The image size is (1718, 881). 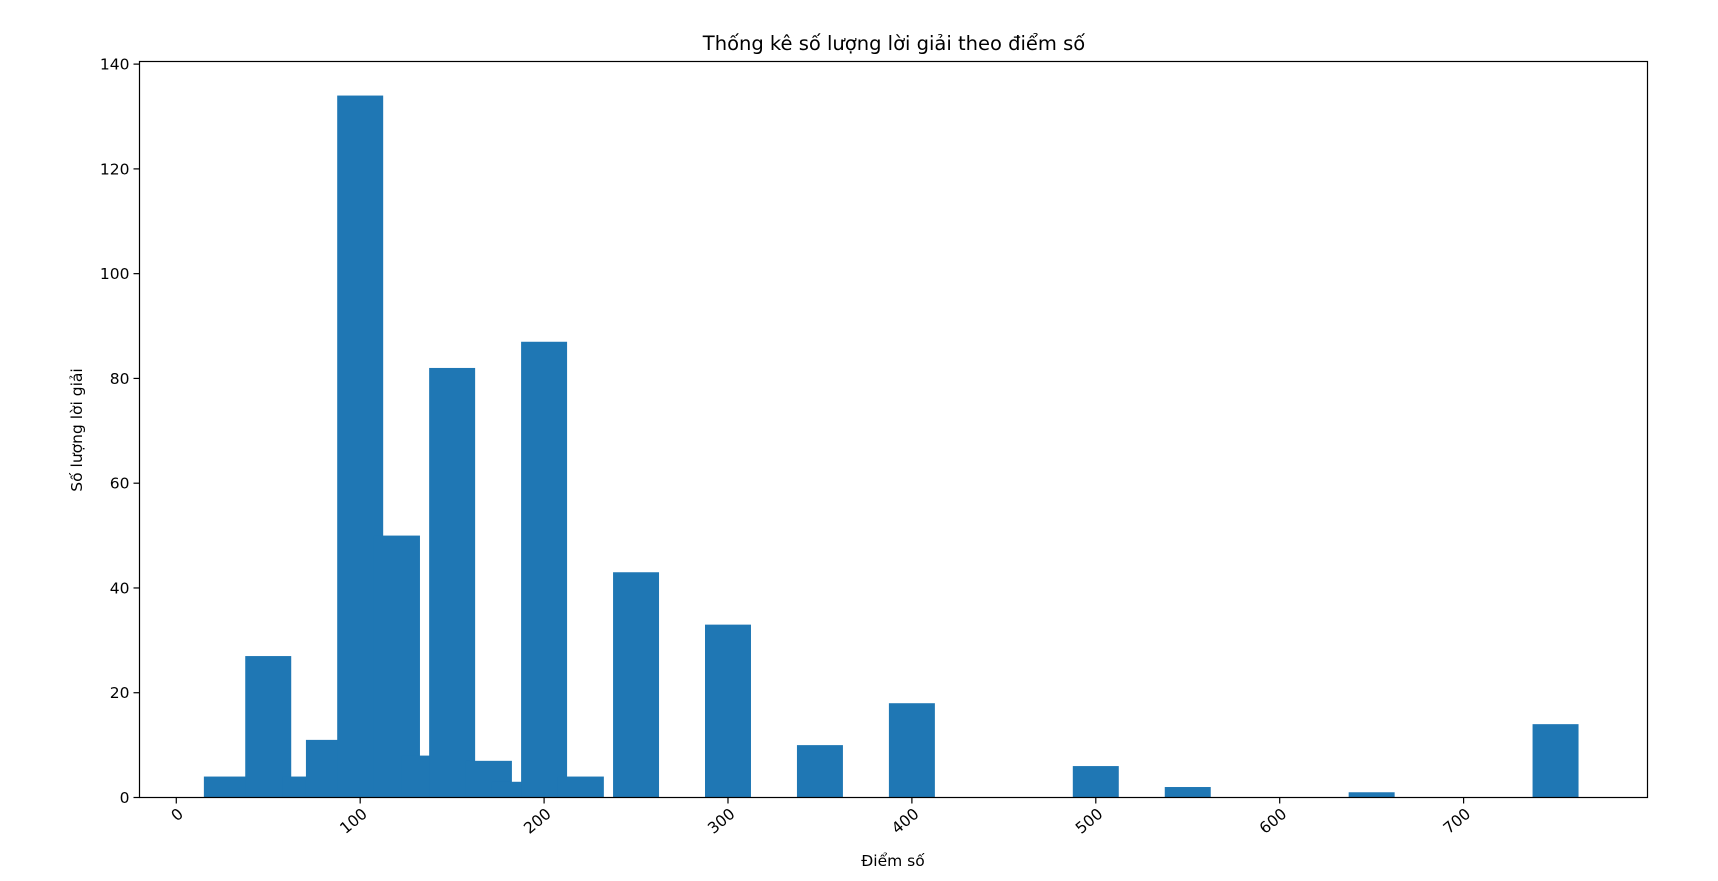 I want to click on y-tick-label-4: 80, so click(x=120, y=379).